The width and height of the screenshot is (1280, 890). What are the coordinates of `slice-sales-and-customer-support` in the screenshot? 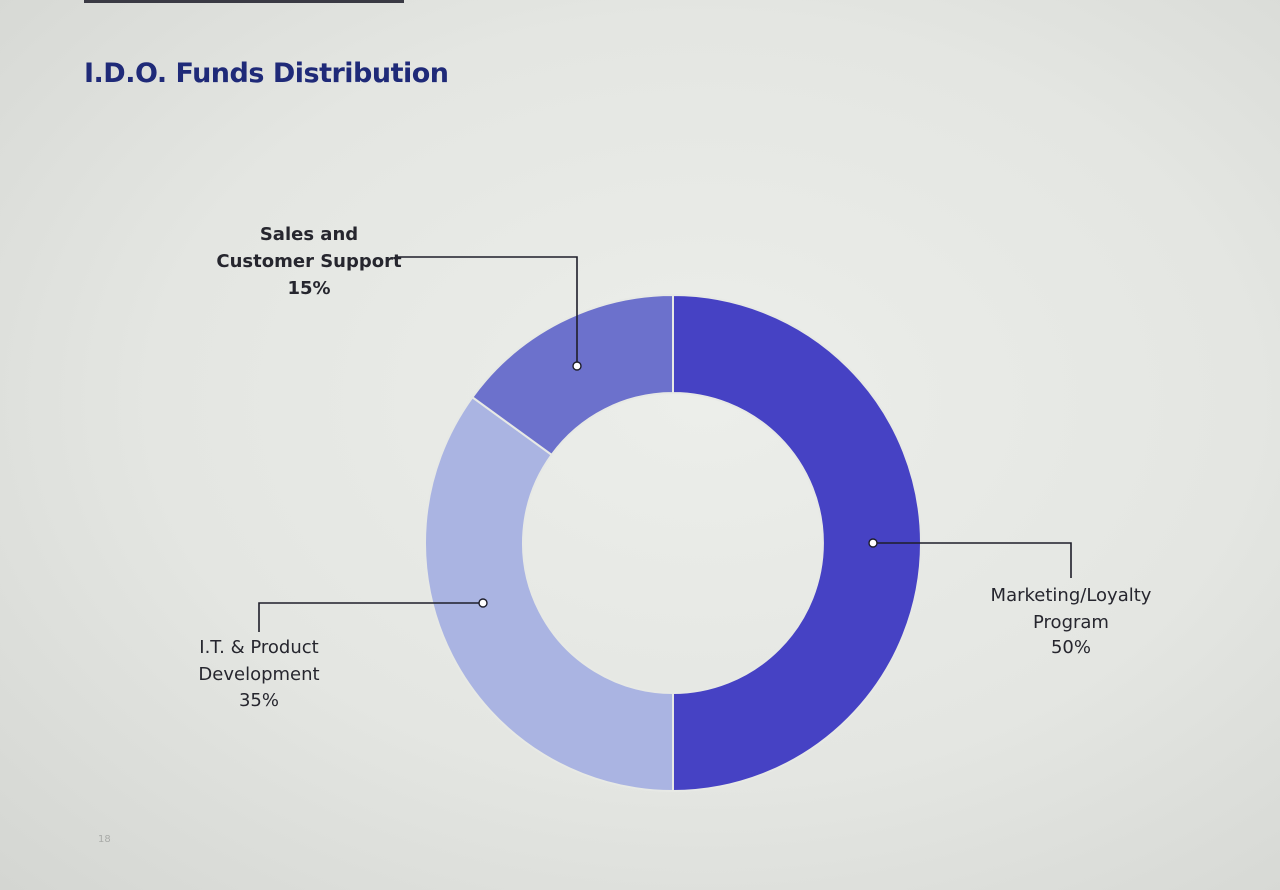 It's located at (572, 375).